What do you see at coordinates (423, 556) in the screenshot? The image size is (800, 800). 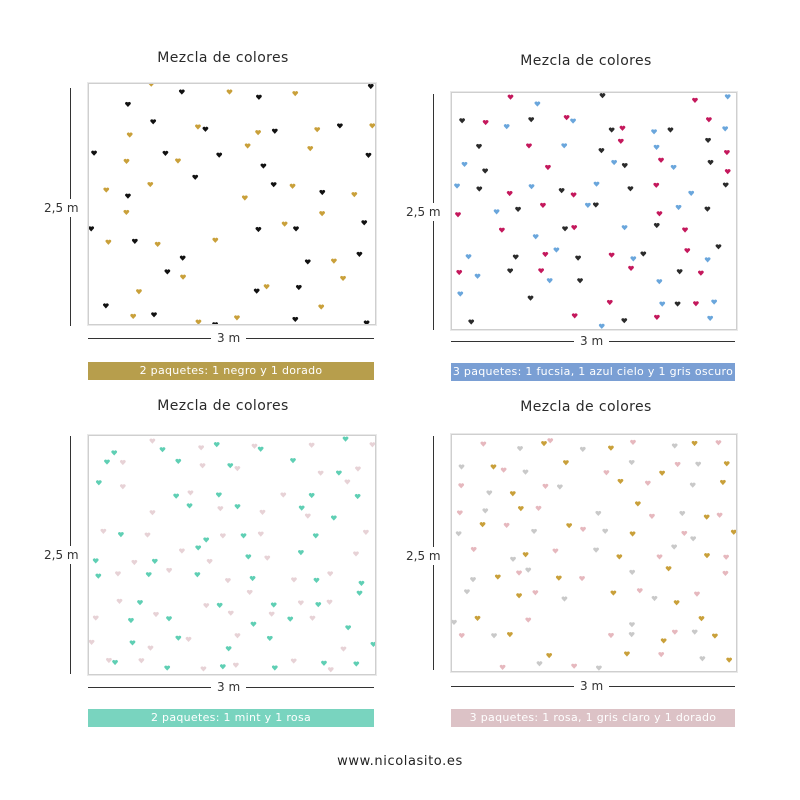 I see `height-dimension-label: 2,5 m` at bounding box center [423, 556].